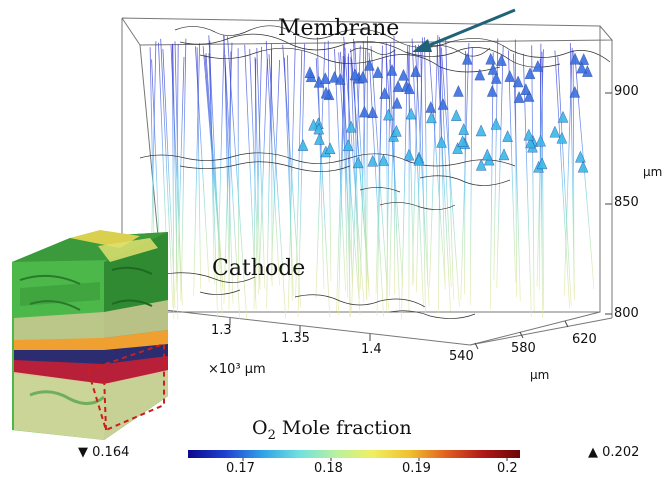 The width and height of the screenshot is (669, 486). What do you see at coordinates (521, 335) in the screenshot?
I see `y-axis` at bounding box center [521, 335].